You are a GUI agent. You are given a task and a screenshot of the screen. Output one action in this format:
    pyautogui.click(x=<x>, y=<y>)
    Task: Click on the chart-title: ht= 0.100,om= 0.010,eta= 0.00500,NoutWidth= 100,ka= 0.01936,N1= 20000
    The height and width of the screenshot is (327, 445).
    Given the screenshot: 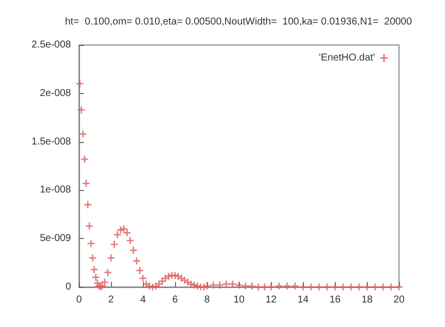 What is the action you would take?
    pyautogui.click(x=238, y=22)
    